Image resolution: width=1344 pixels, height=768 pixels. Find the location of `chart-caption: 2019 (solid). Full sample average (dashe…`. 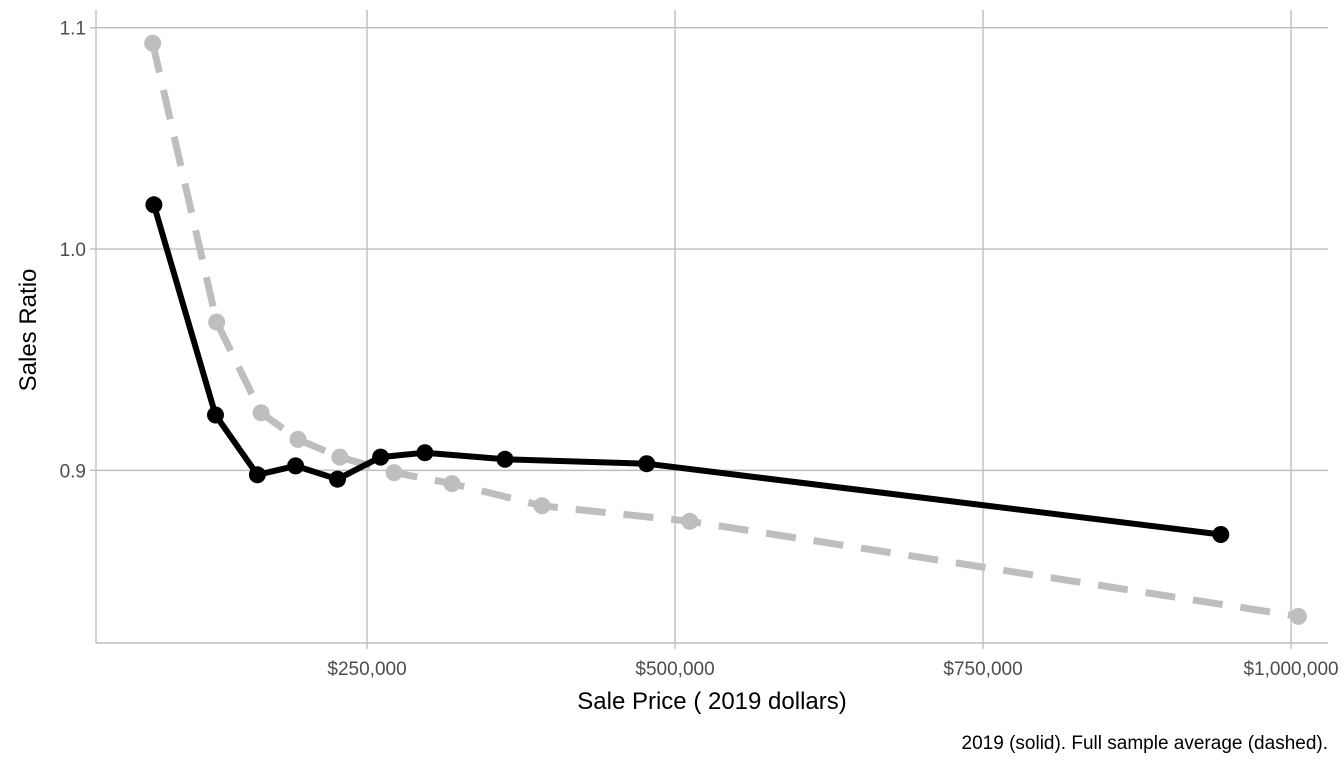

chart-caption: 2019 (solid). Full sample average (dashe… is located at coordinates (1145, 743).